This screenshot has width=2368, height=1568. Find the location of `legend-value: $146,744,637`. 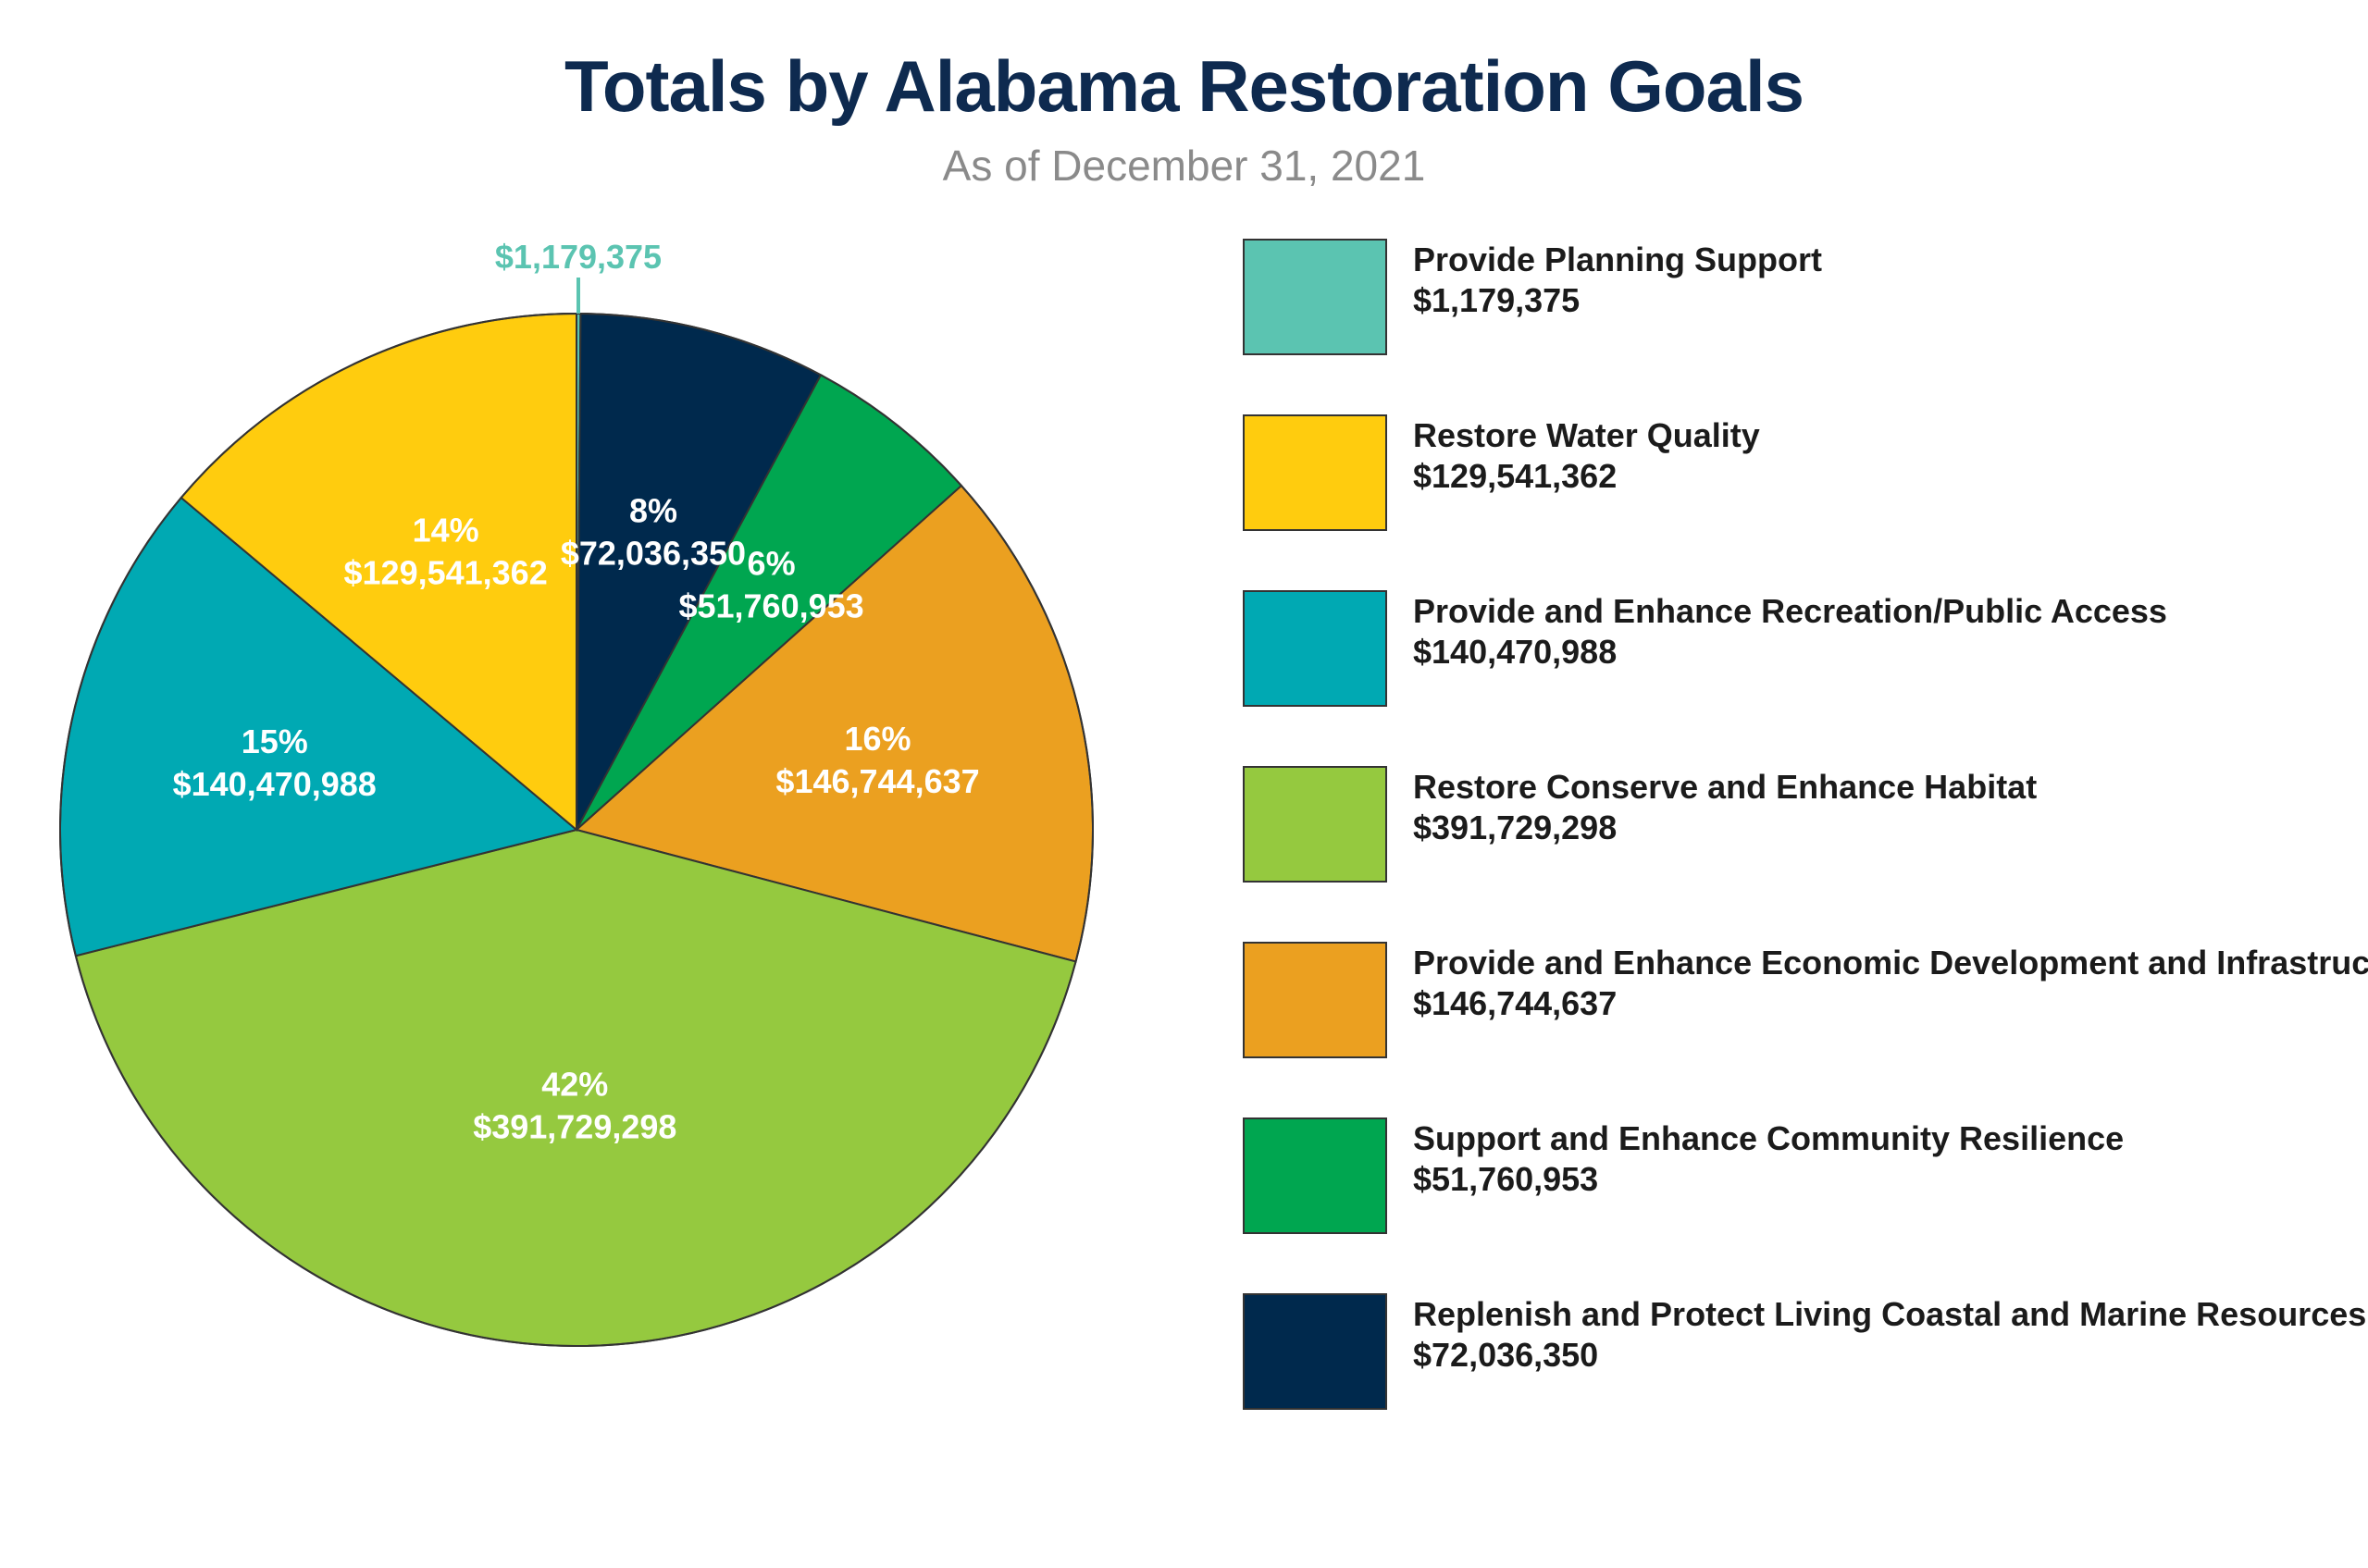

legend-value: $146,744,637 is located at coordinates (1515, 1003).